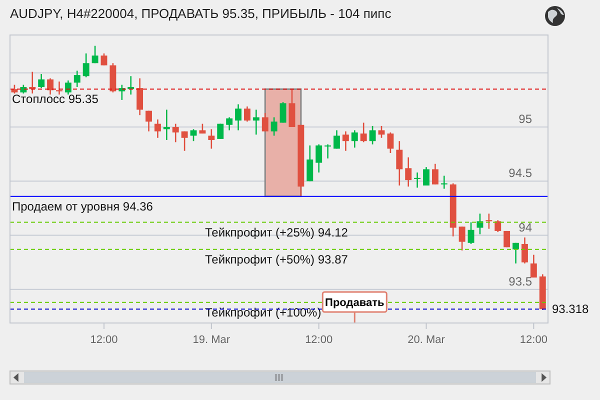 Image resolution: width=600 pixels, height=400 pixels. What do you see at coordinates (520, 281) in the screenshot?
I see `y-tick-label: 93.5` at bounding box center [520, 281].